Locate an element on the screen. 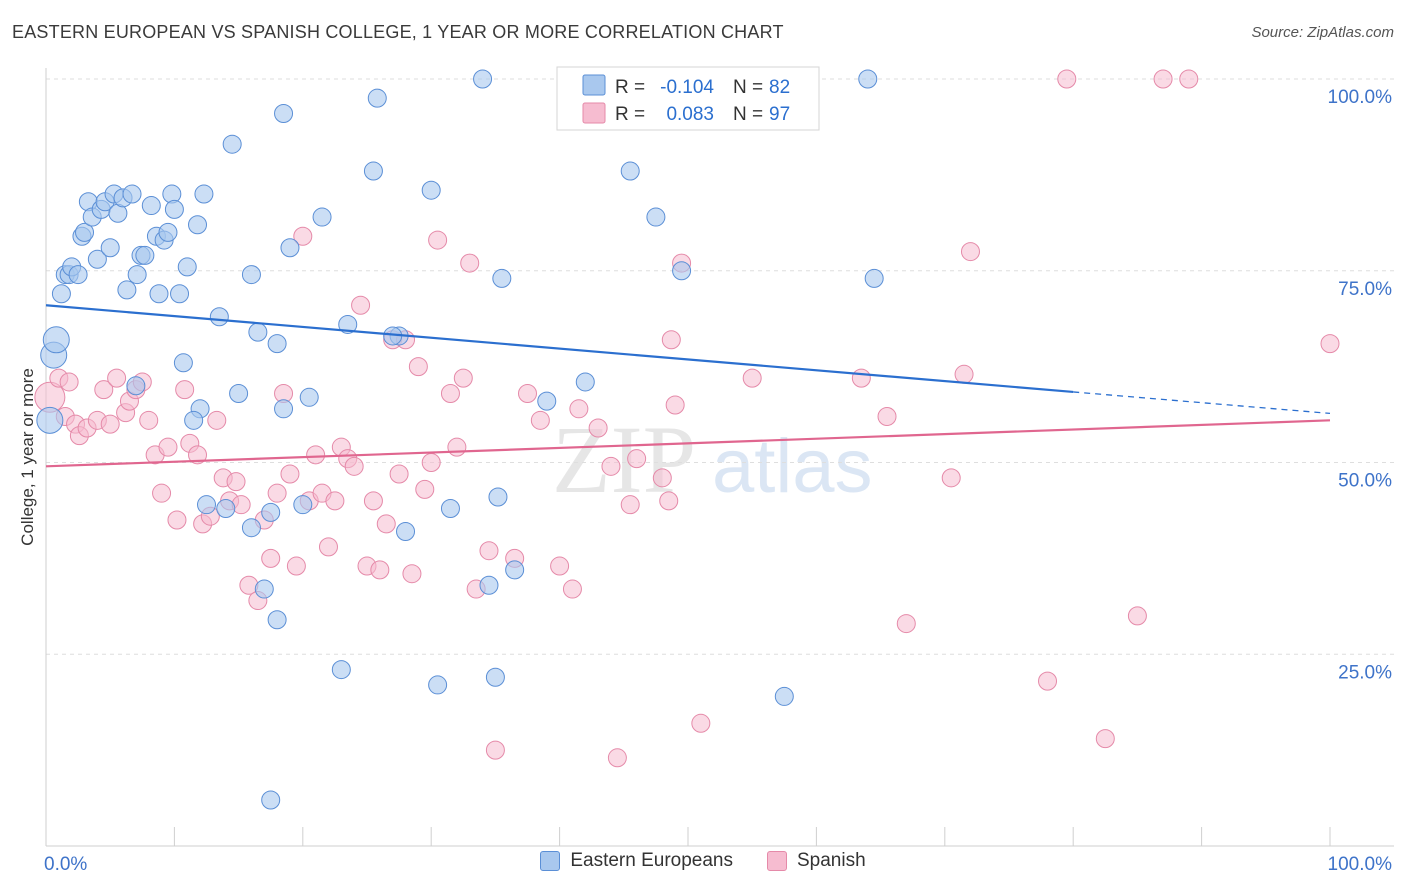 The image size is (1406, 892). x-tick-label-1: 100.0% is located at coordinates (1360, 864).